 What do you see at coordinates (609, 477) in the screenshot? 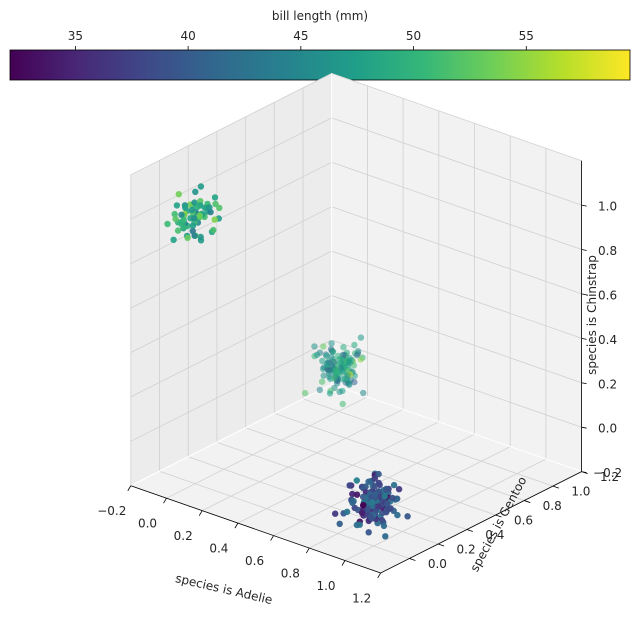
I see `y-tick-label: 1.2` at bounding box center [609, 477].